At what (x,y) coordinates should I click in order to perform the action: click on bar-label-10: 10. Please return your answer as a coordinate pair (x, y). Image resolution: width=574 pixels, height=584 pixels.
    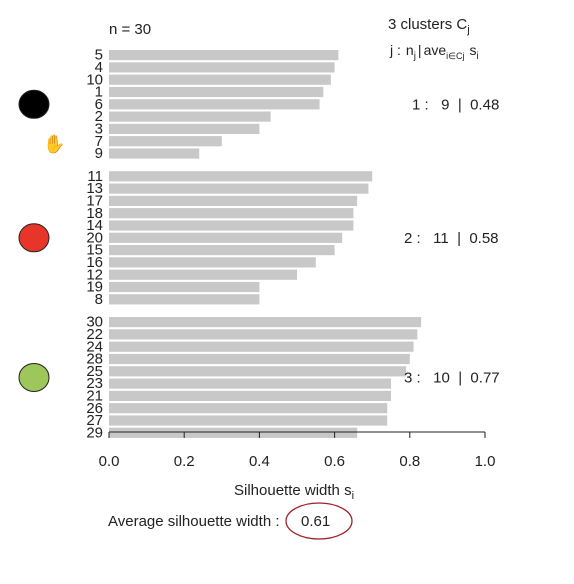
    Looking at the image, I should click on (94, 79).